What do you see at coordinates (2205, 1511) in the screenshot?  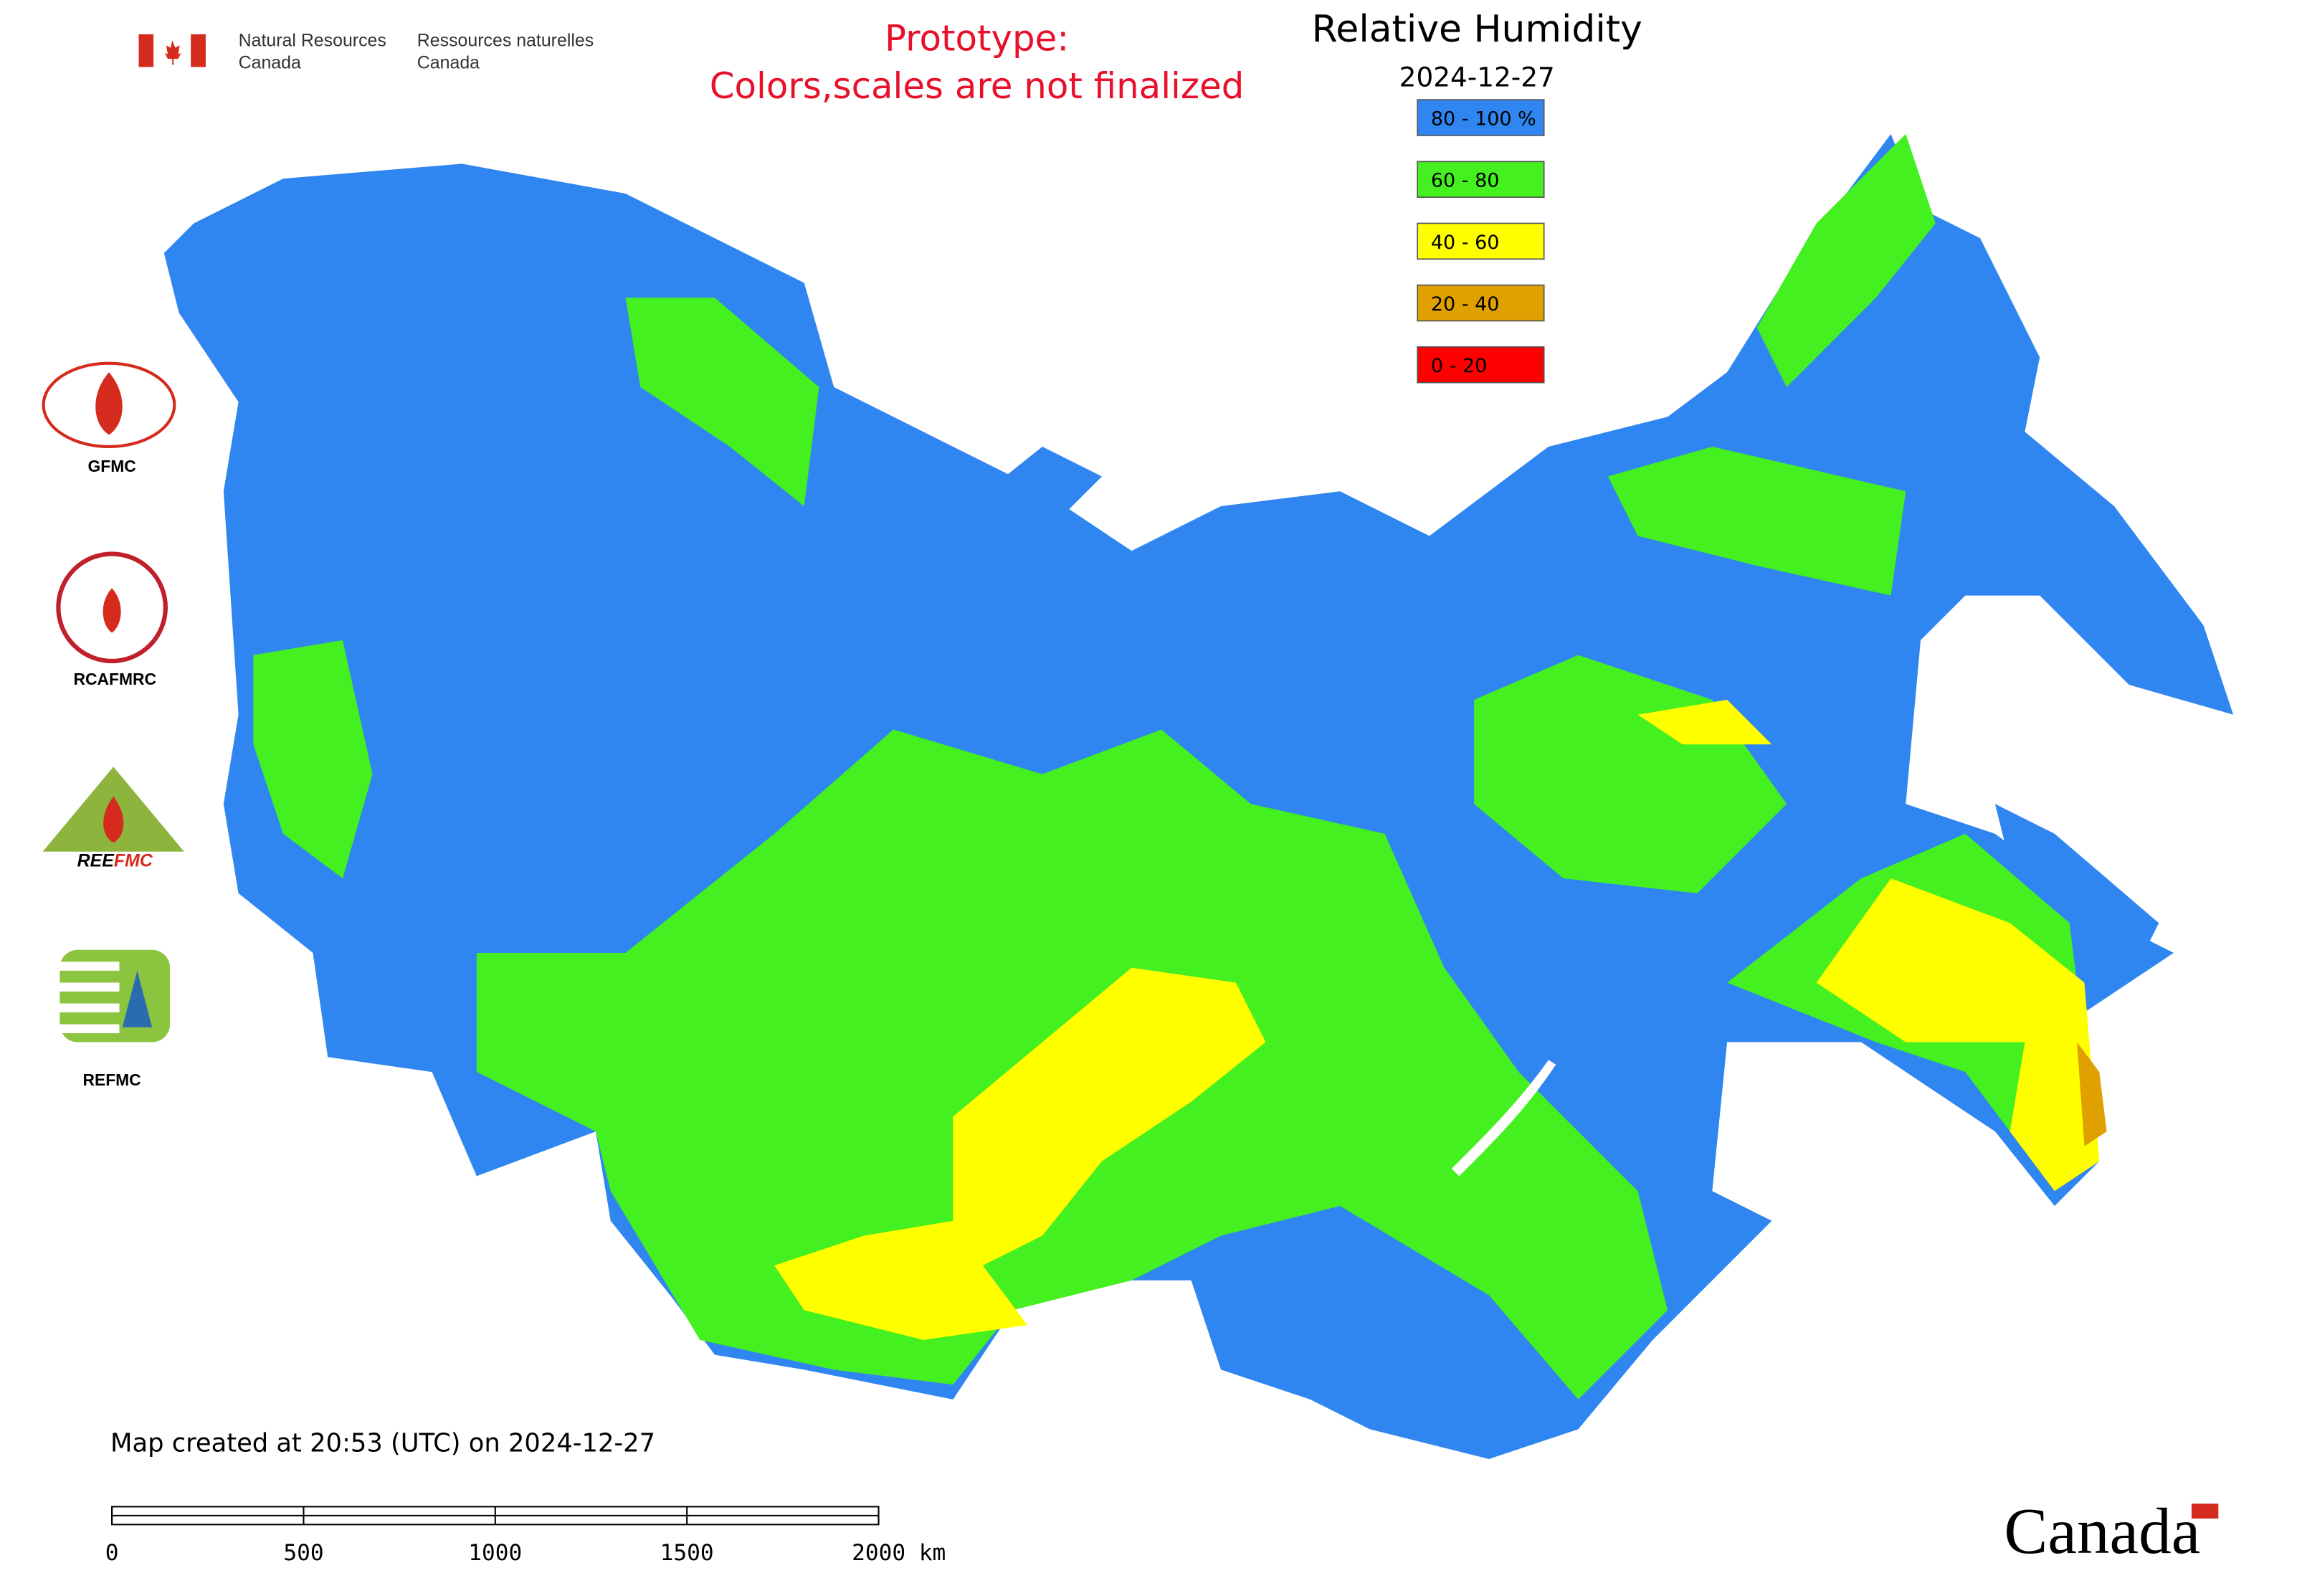 I see `wordmark-flag` at bounding box center [2205, 1511].